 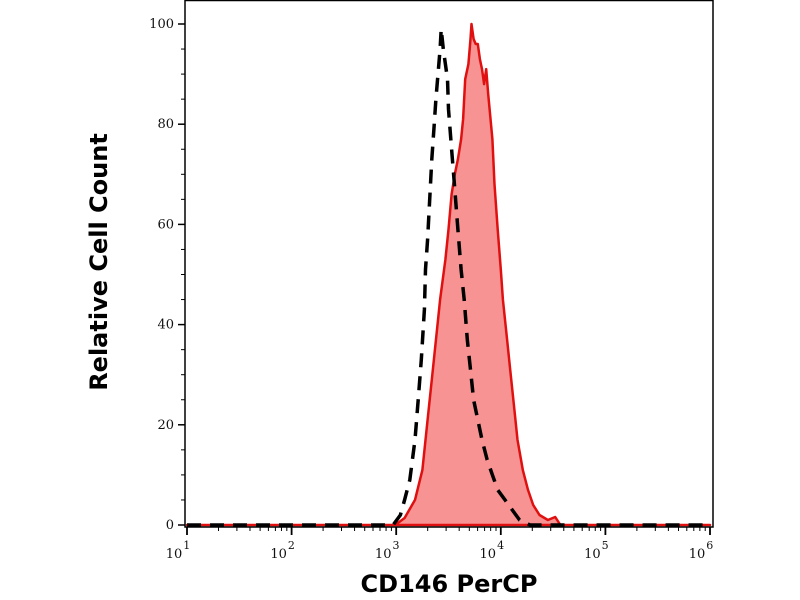 I want to click on x-tick-exponent: 6, so click(x=709, y=545).